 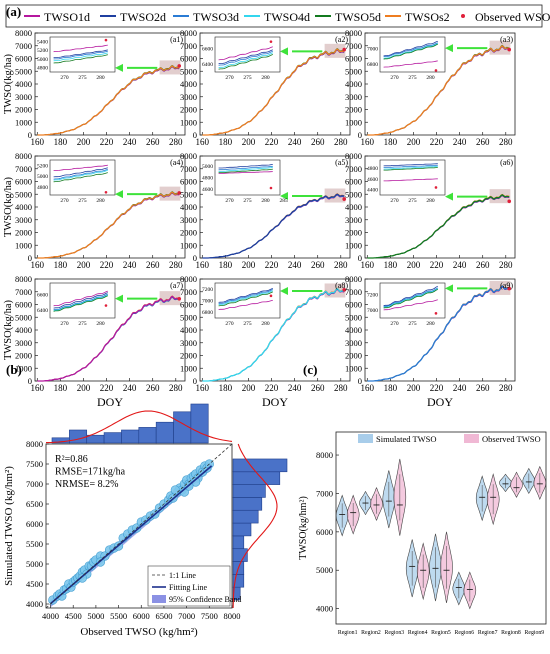 I want to click on y-tick-label: 6000, so click(x=188, y=59).